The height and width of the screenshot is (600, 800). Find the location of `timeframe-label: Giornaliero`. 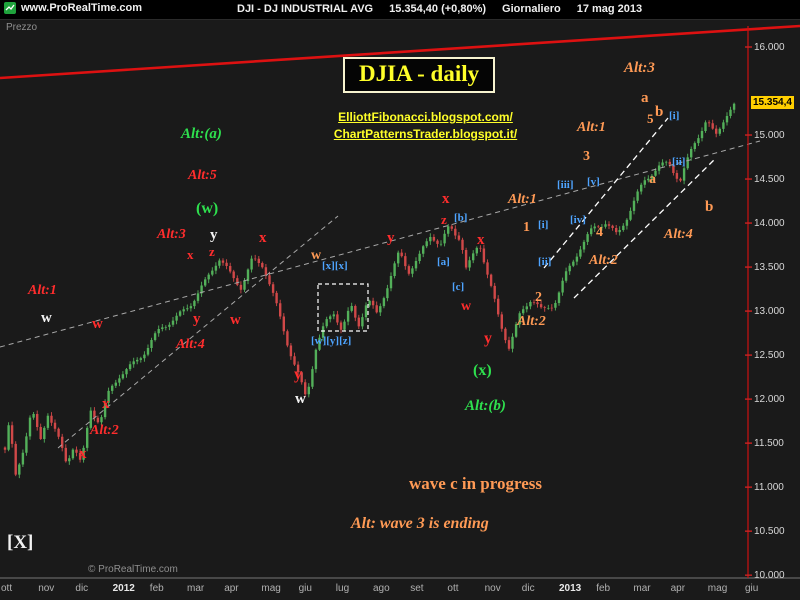

timeframe-label: Giornaliero is located at coordinates (531, 9).